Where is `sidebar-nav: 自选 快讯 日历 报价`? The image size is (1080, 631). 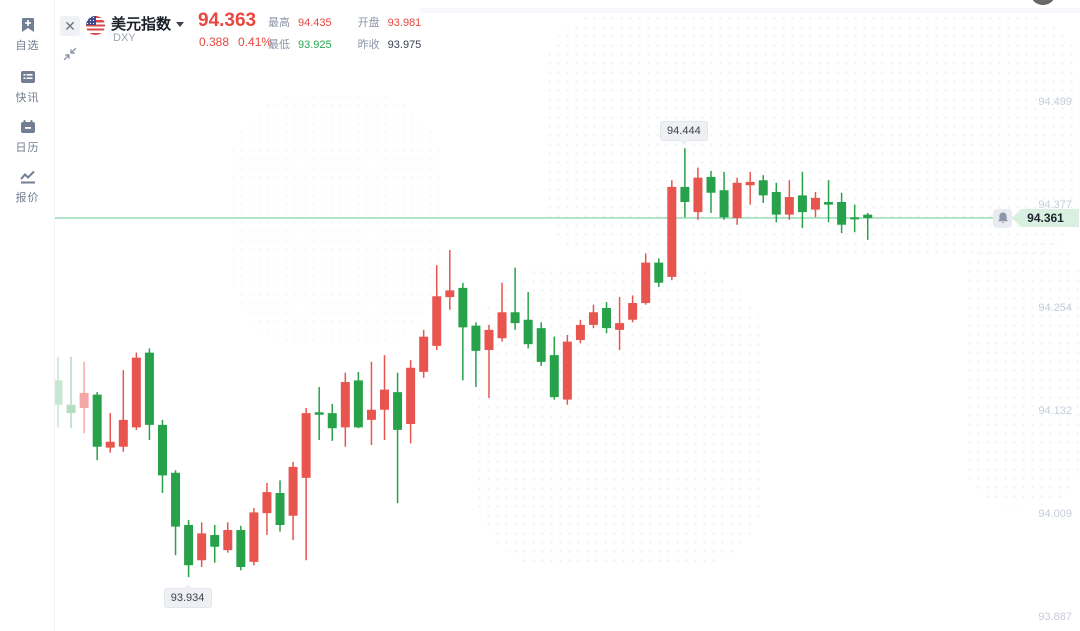 sidebar-nav: 自选 快讯 日历 报价 is located at coordinates (27, 315).